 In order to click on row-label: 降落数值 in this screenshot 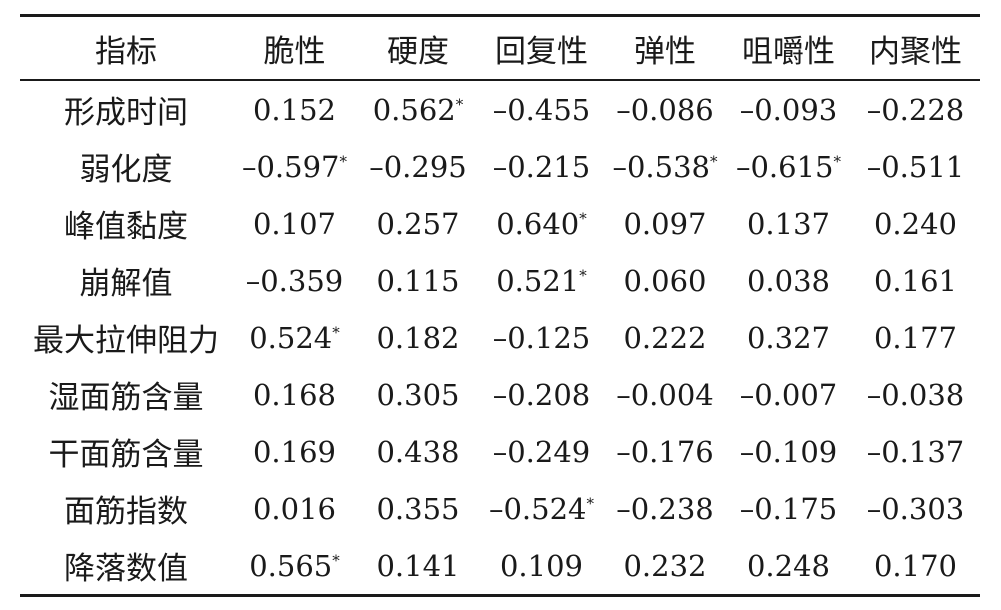, I will do `click(126, 569)`.